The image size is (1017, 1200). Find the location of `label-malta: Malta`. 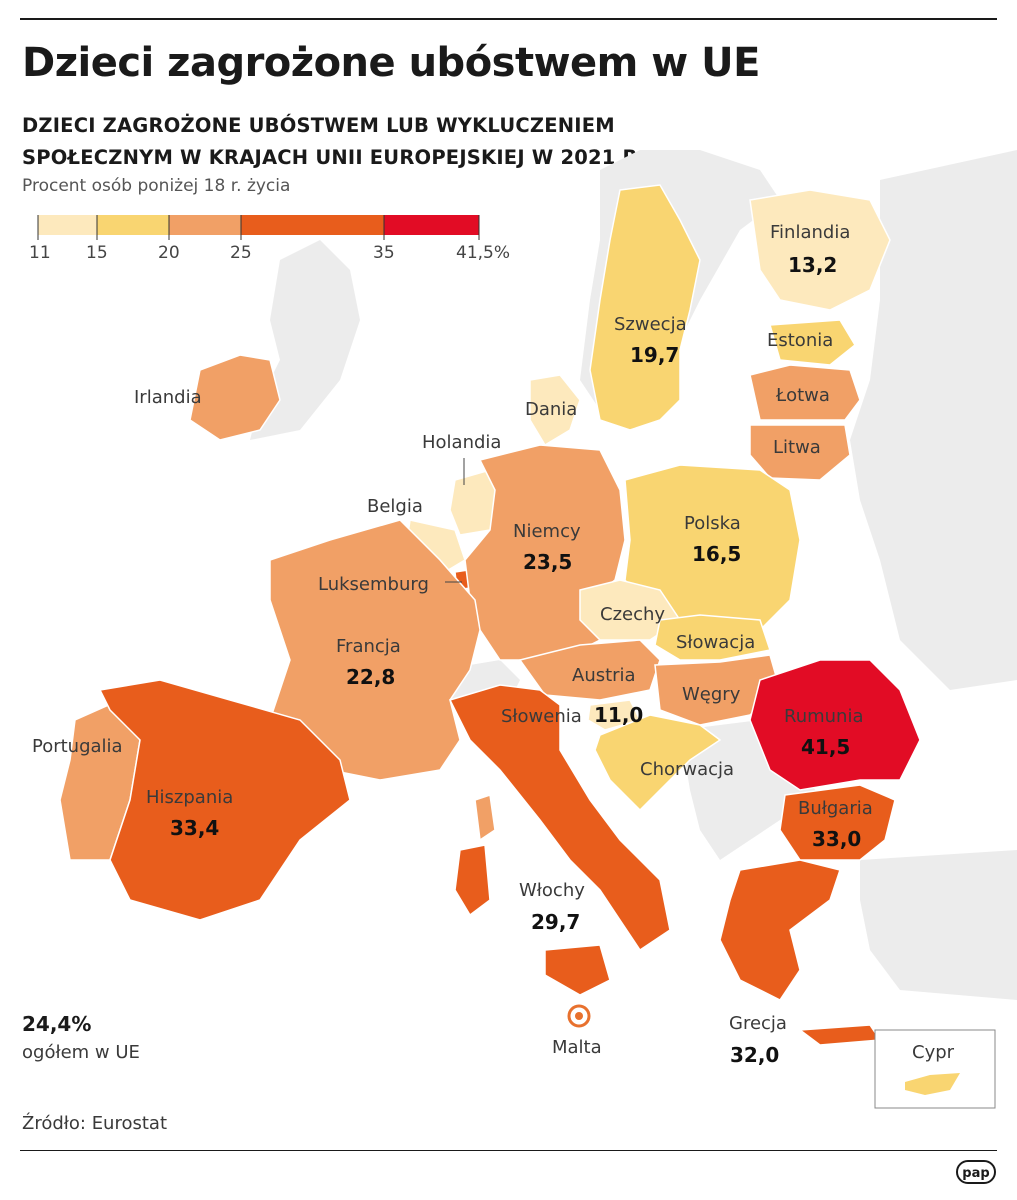

label-malta: Malta is located at coordinates (577, 1047).